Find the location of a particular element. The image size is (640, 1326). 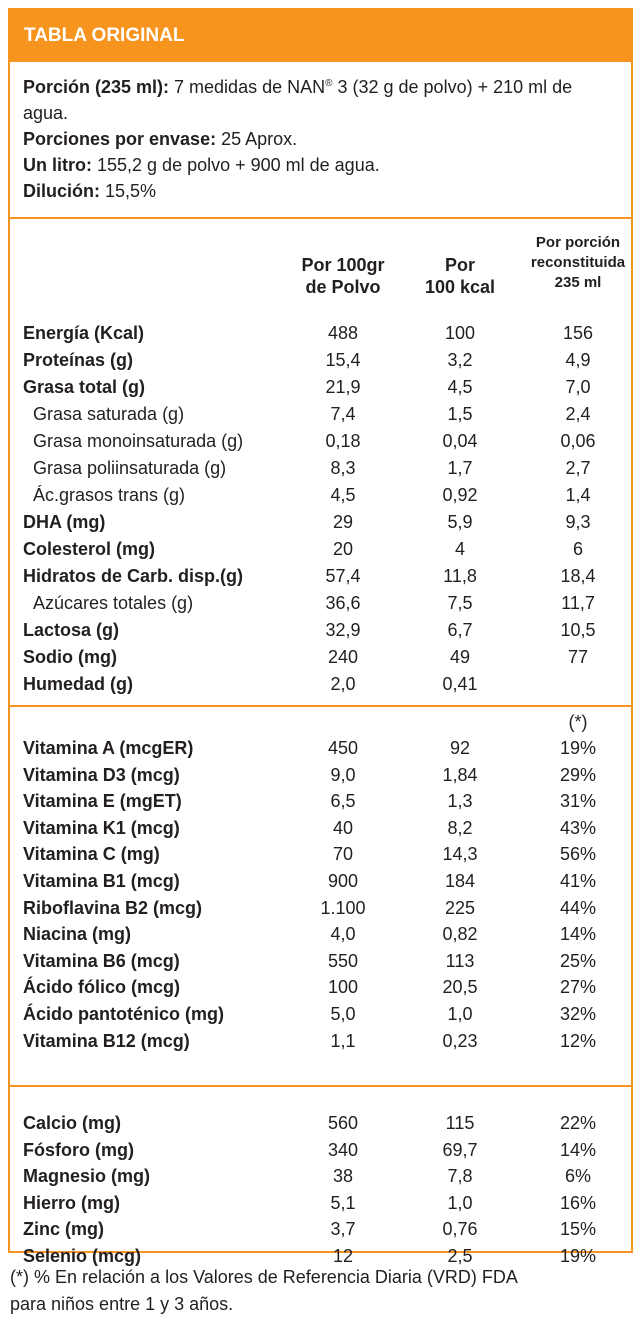

table-row: Proteínas (g) 15,4 3,2 4,9 is located at coordinates (320, 360).